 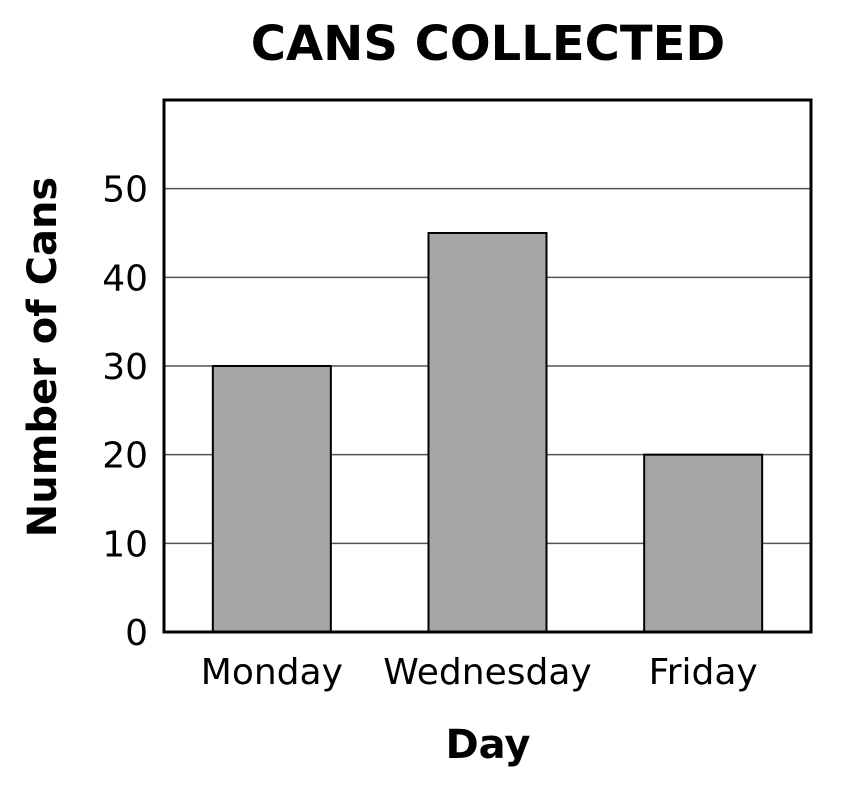 What do you see at coordinates (125, 456) in the screenshot?
I see `y-tick-label: 20` at bounding box center [125, 456].